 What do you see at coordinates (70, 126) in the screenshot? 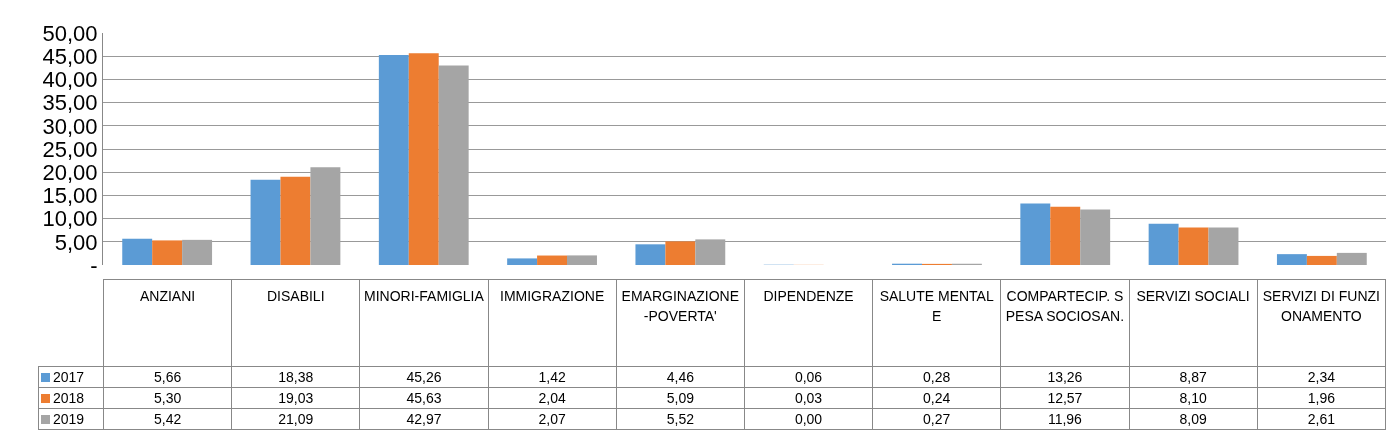
I see `y-tick-label: 30,00` at bounding box center [70, 126].